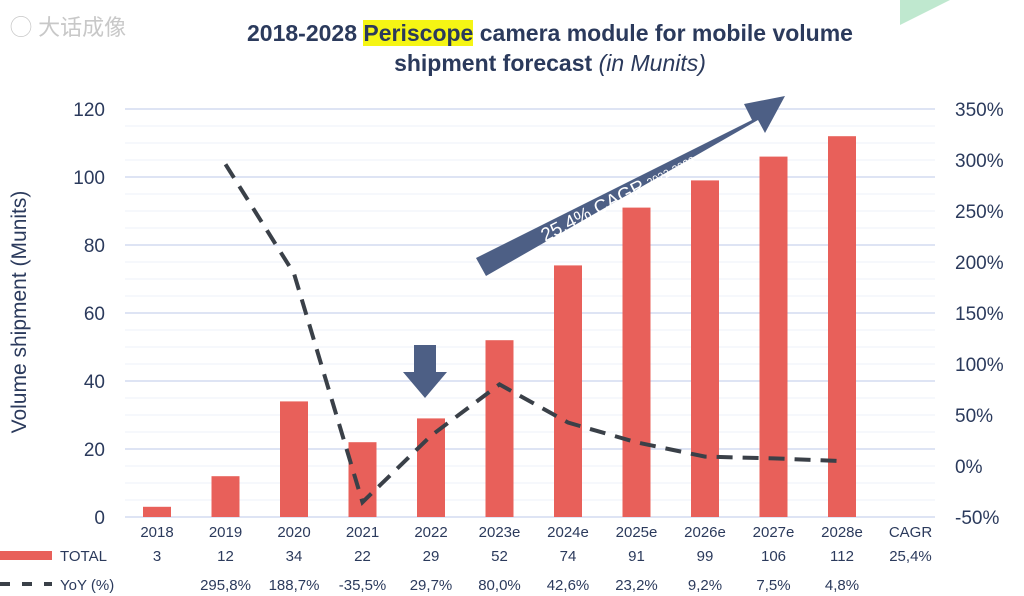  What do you see at coordinates (977, 518) in the screenshot?
I see `y2-tick-label: -50%` at bounding box center [977, 518].